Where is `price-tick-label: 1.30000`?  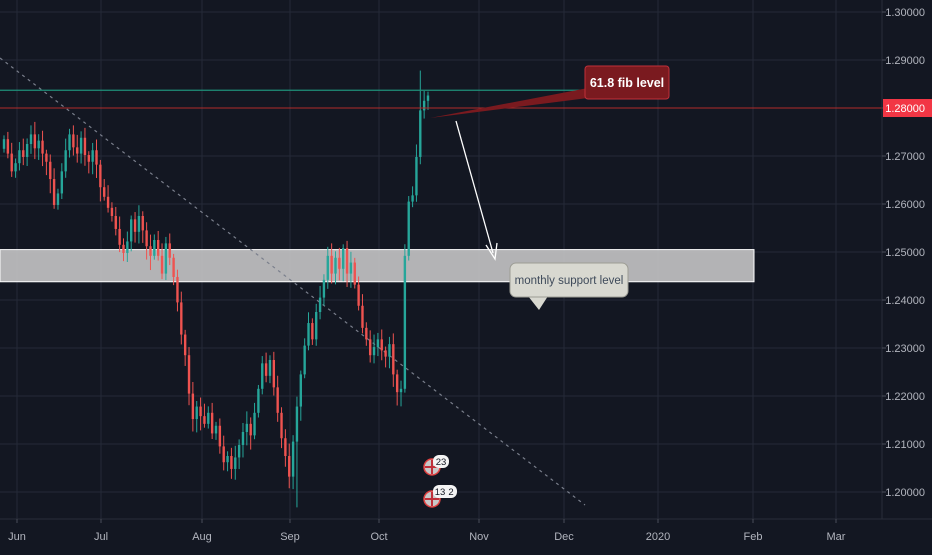
price-tick-label: 1.30000 is located at coordinates (905, 13).